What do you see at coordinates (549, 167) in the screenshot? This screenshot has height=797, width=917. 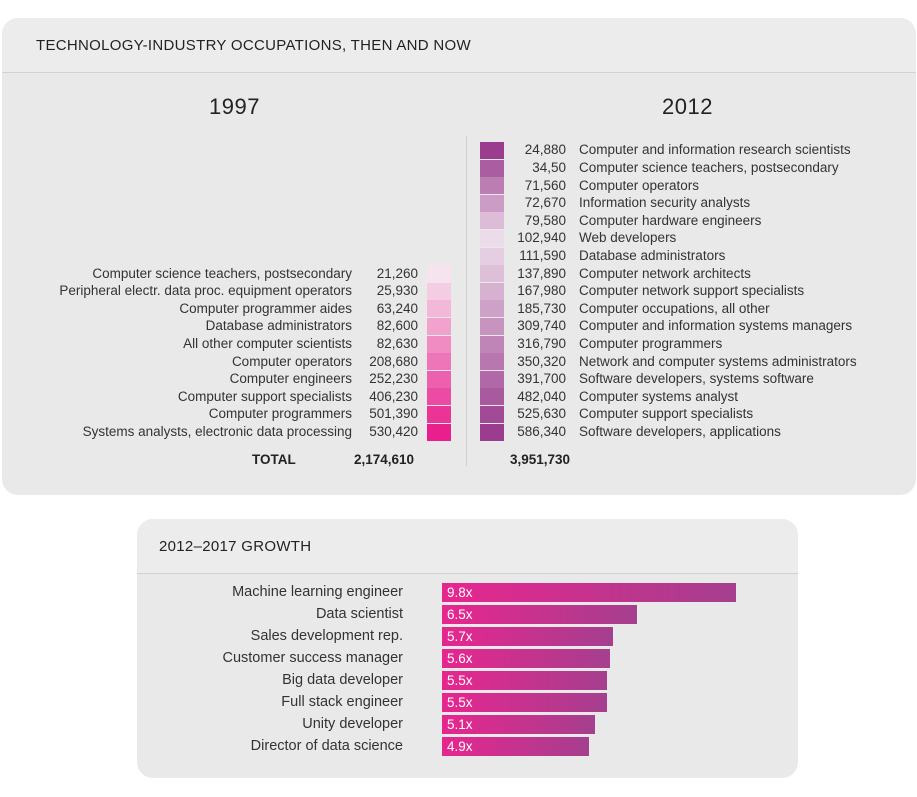 I see `row-2012-value: 34,50` at bounding box center [549, 167].